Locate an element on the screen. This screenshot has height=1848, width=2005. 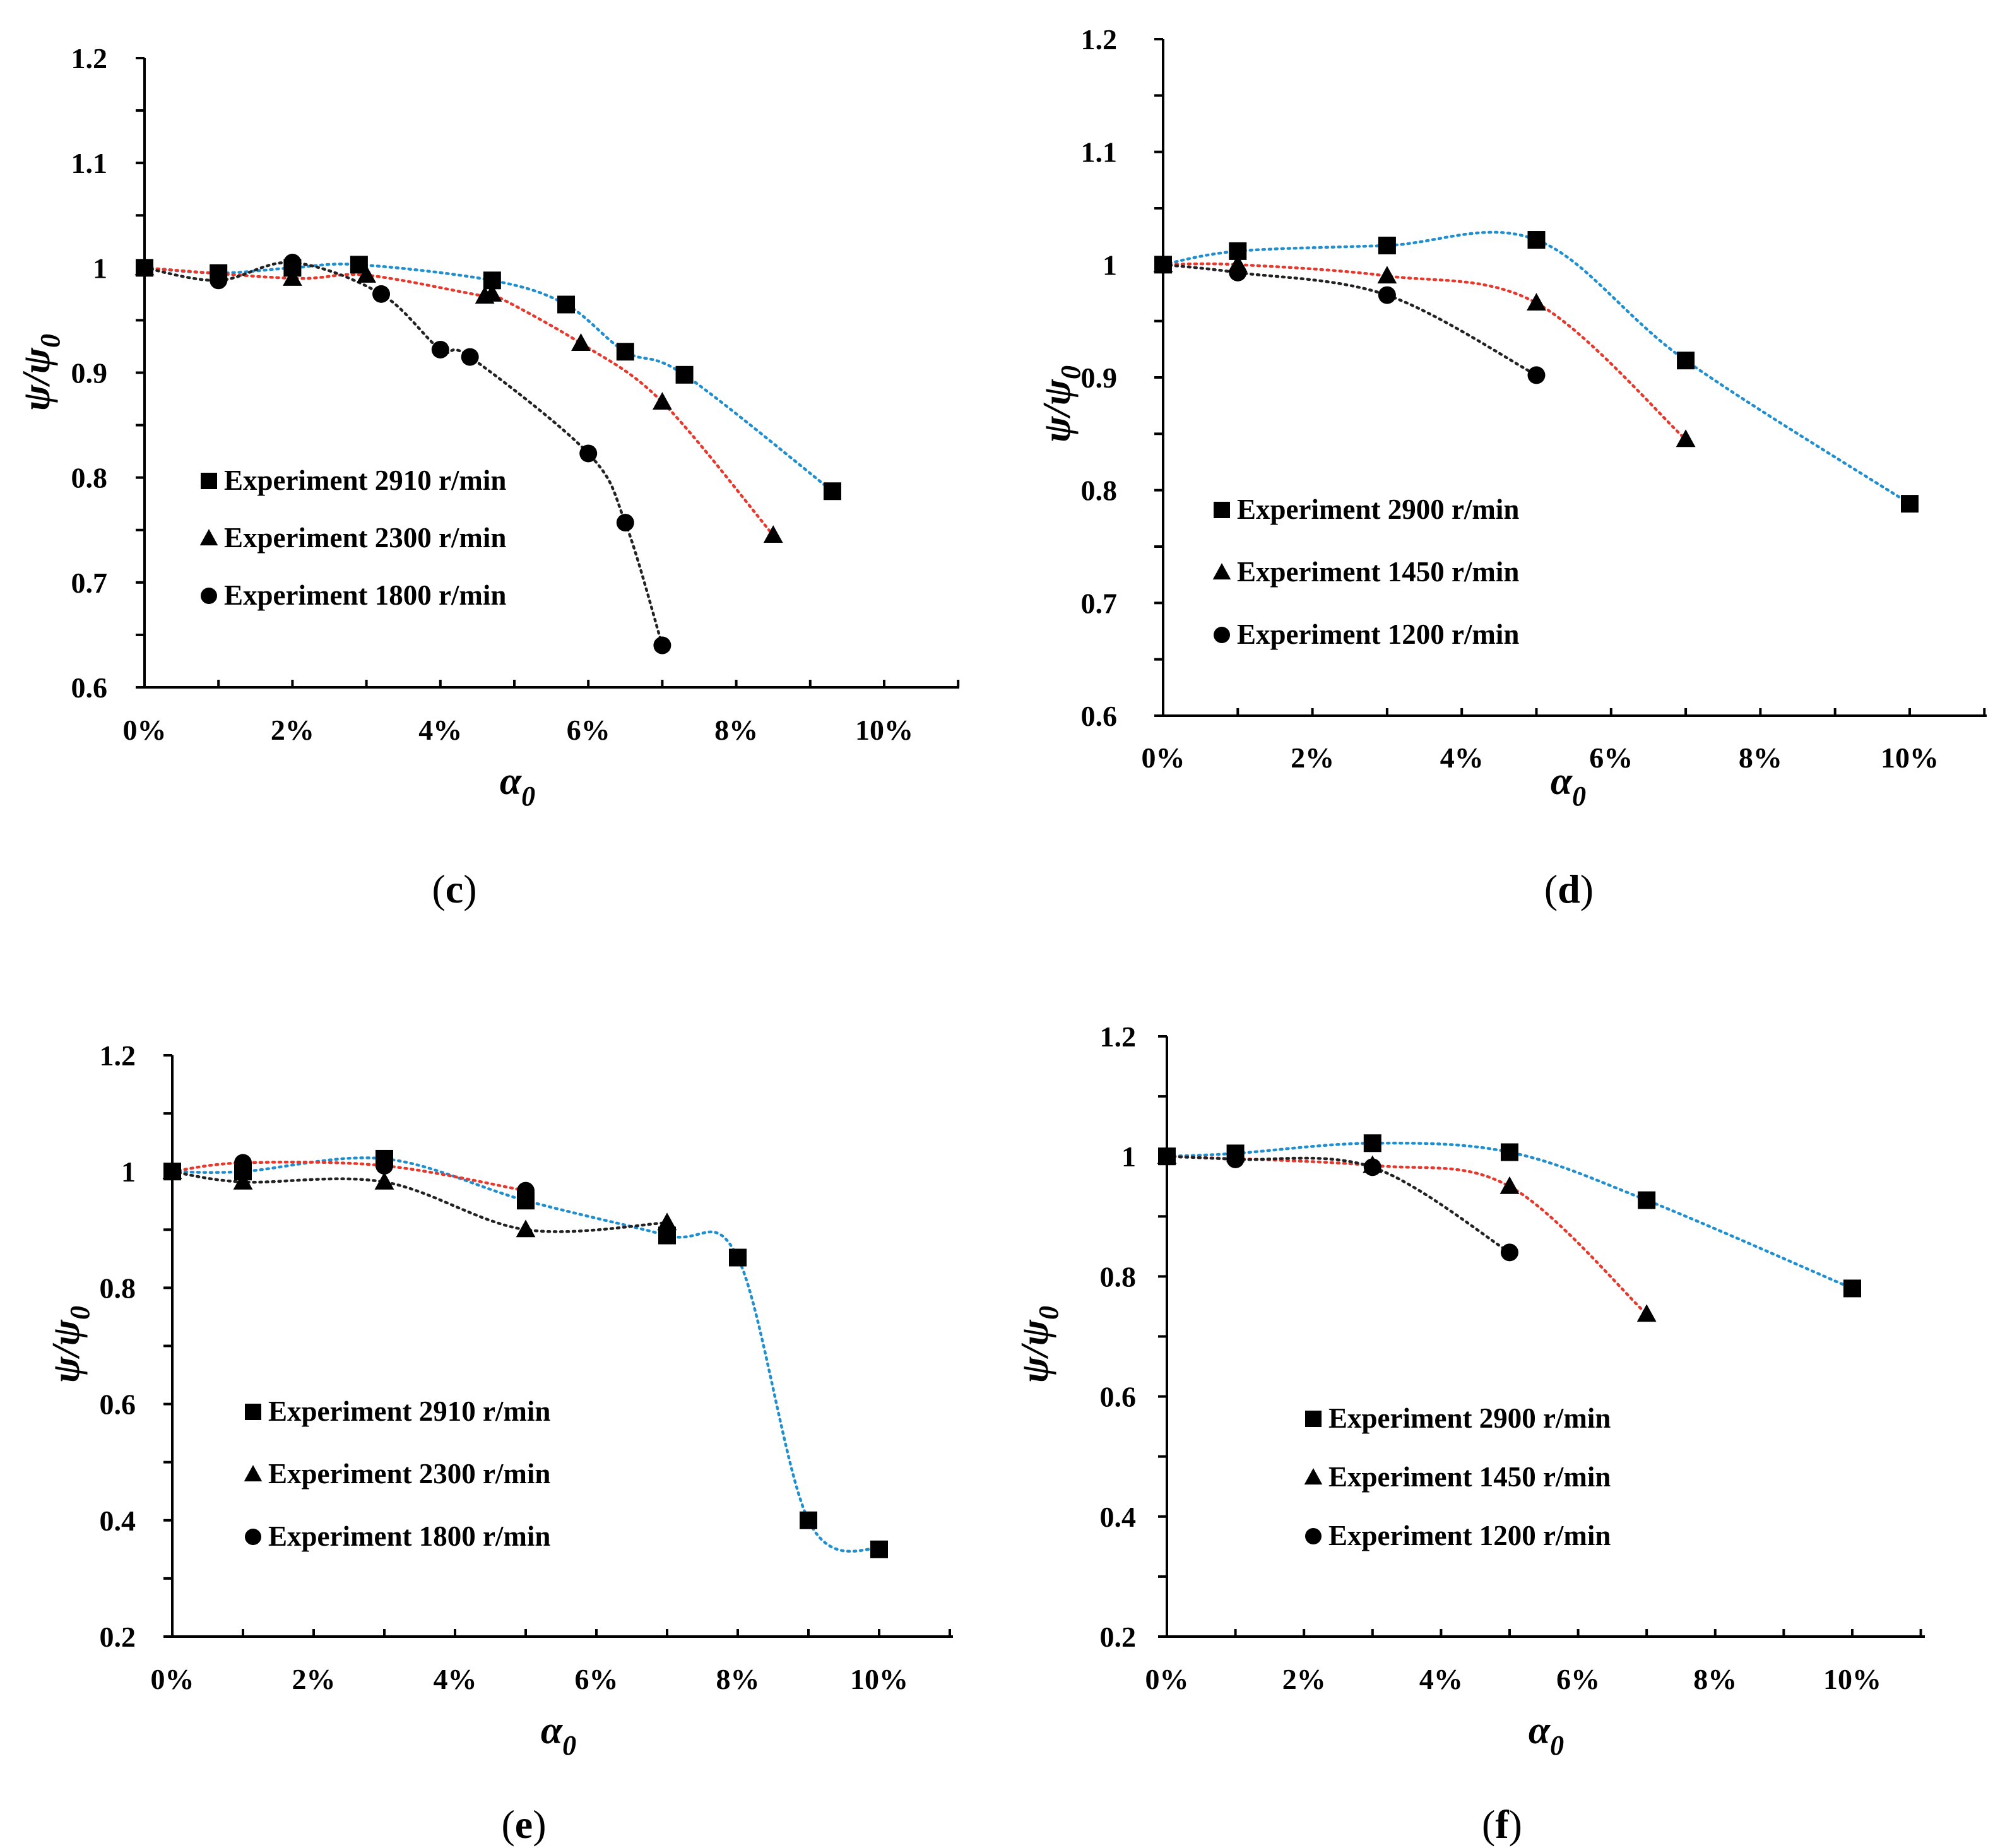
panel-caption: (c) is located at coordinates (454, 889).